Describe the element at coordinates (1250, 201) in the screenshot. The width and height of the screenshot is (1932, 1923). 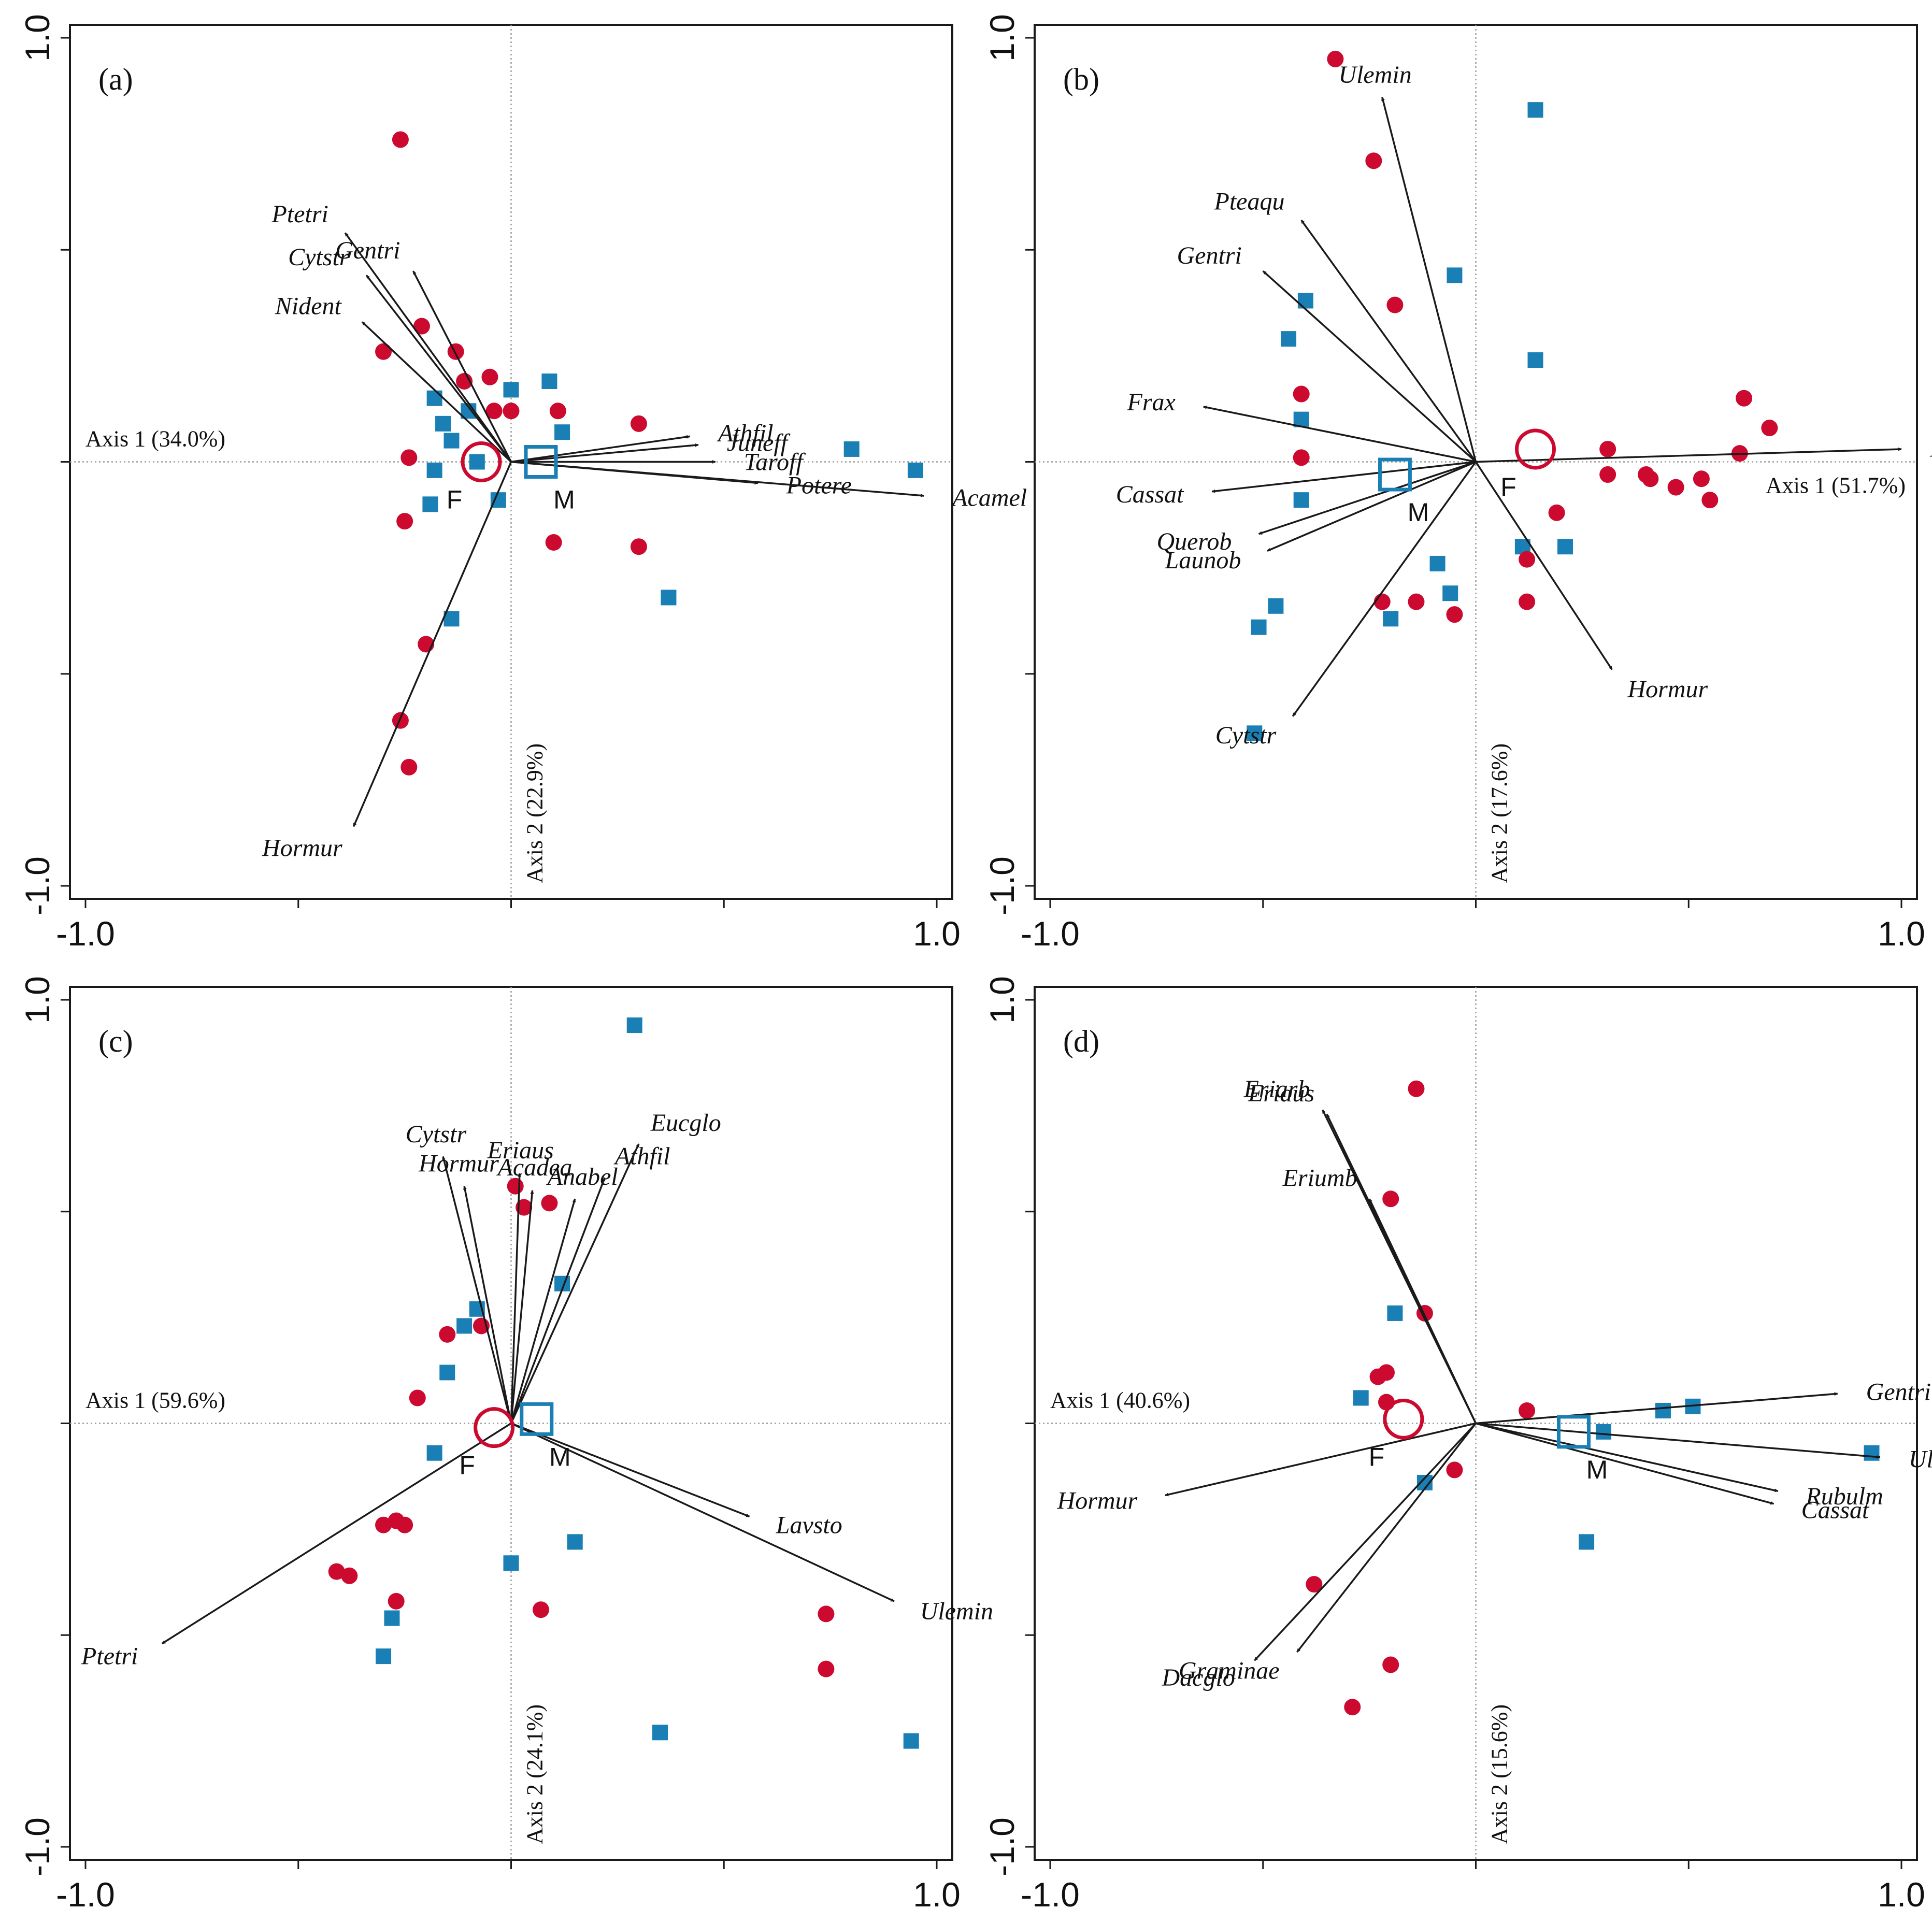
I see `vector-label: Pteaqu` at that location.